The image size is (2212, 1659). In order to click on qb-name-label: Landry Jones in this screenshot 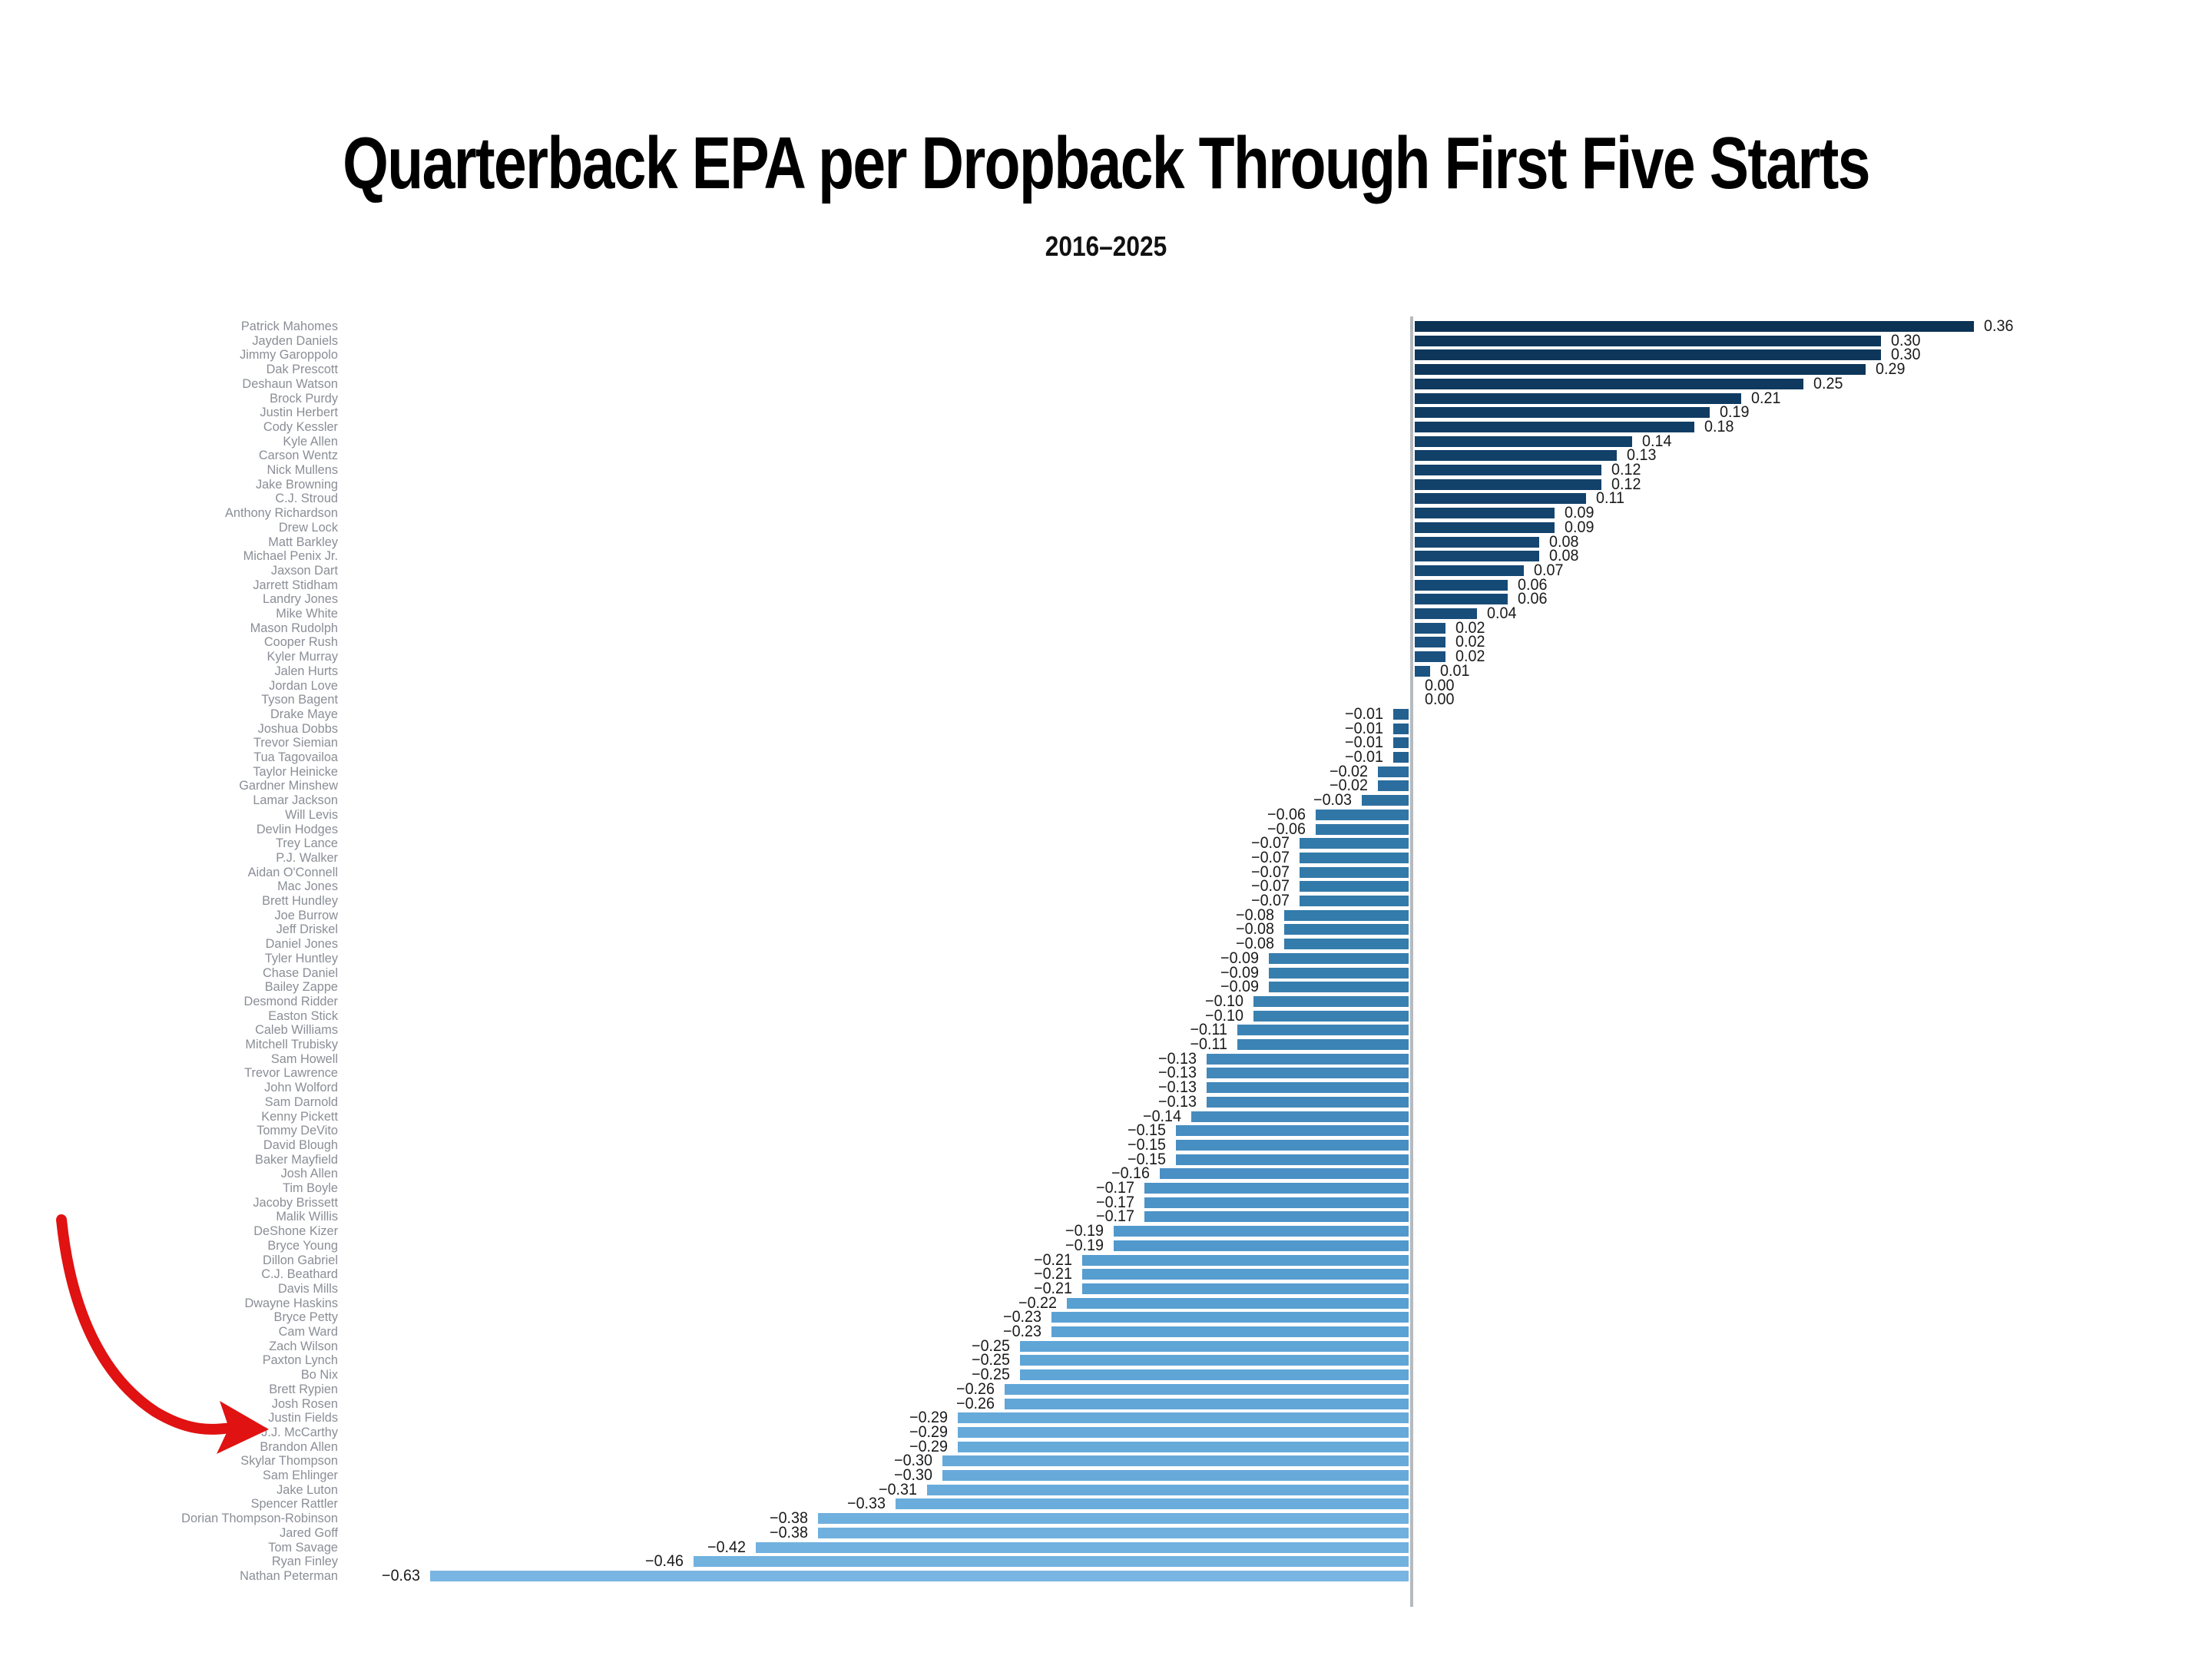, I will do `click(300, 599)`.